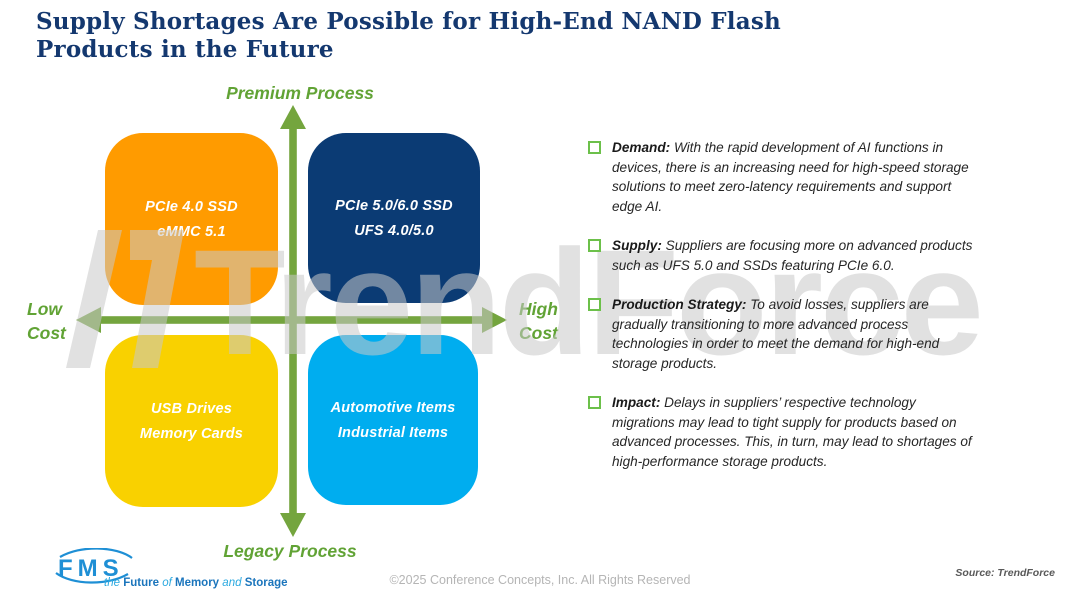  What do you see at coordinates (191, 408) in the screenshot?
I see `quadrant-bottom-left-line-1: USB Drives` at bounding box center [191, 408].